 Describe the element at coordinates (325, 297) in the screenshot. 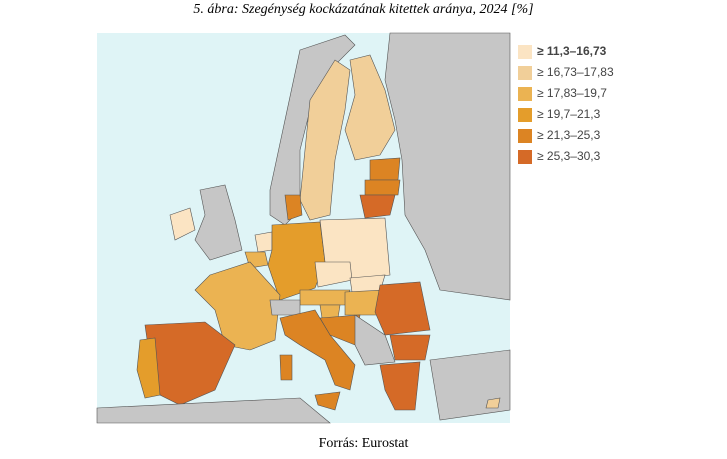

I see `austria` at that location.